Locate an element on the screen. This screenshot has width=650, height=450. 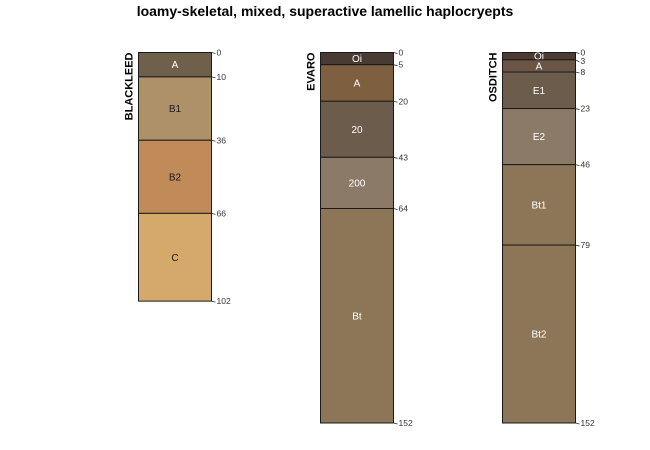
evaro-horizon-label-3: 200 is located at coordinates (357, 183).